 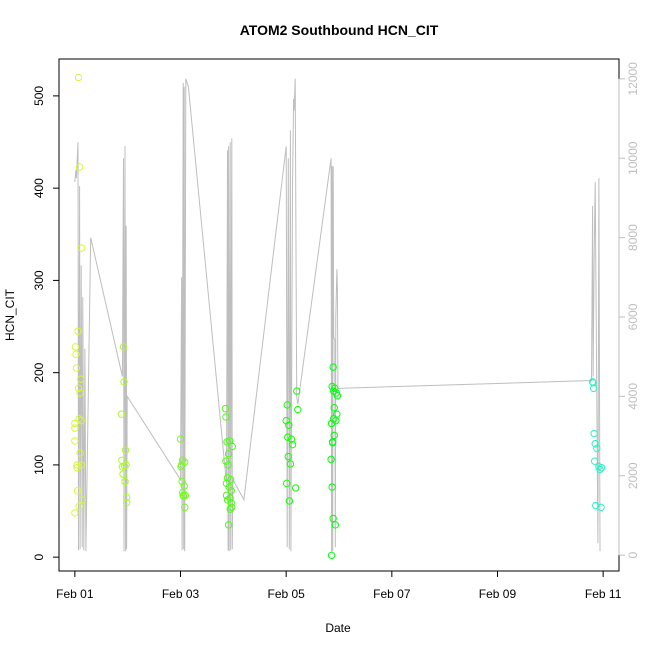 What do you see at coordinates (633, 396) in the screenshot?
I see `y2-tick-label: 4000` at bounding box center [633, 396].